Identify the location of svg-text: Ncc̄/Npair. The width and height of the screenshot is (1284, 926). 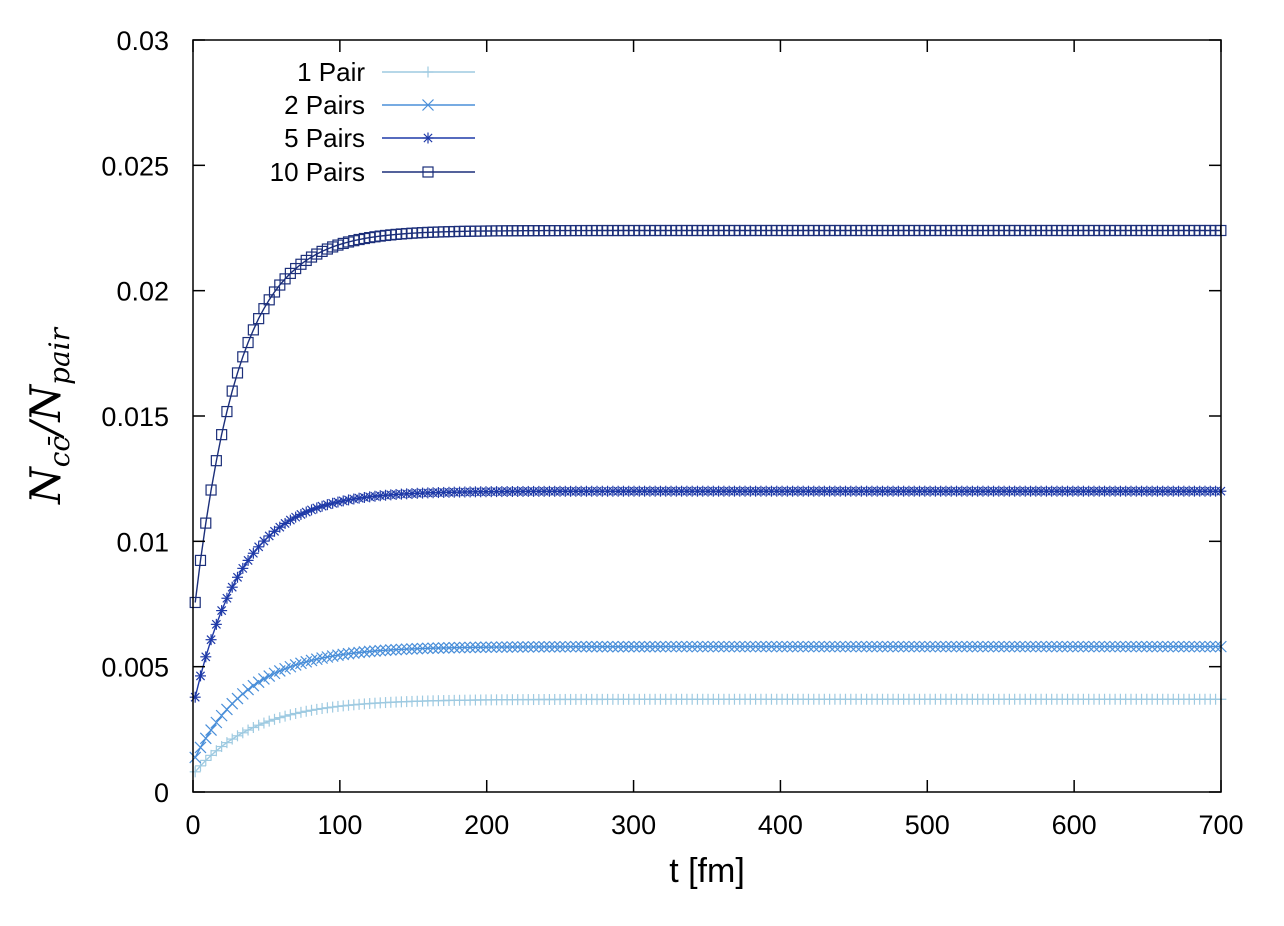
(48, 415).